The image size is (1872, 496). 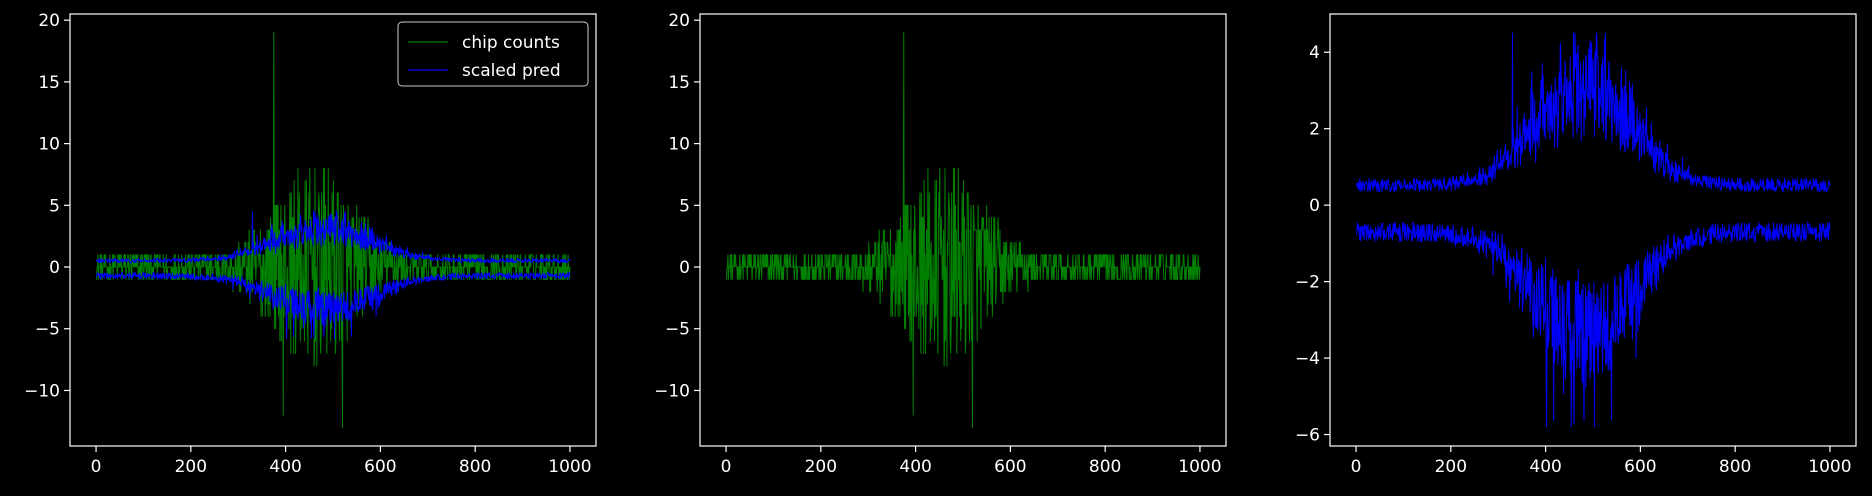 I want to click on y-tick-label: −4, so click(x=1307, y=359).